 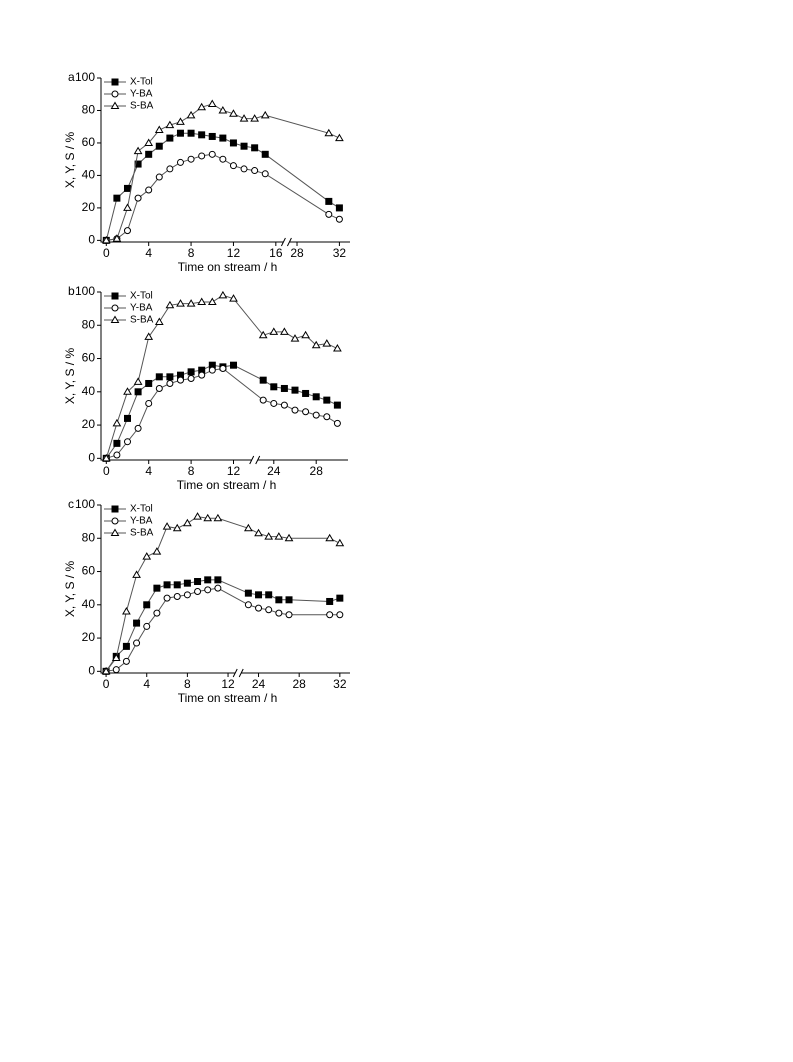 What do you see at coordinates (234, 253) in the screenshot?
I see `x-tick-label: 12` at bounding box center [234, 253].